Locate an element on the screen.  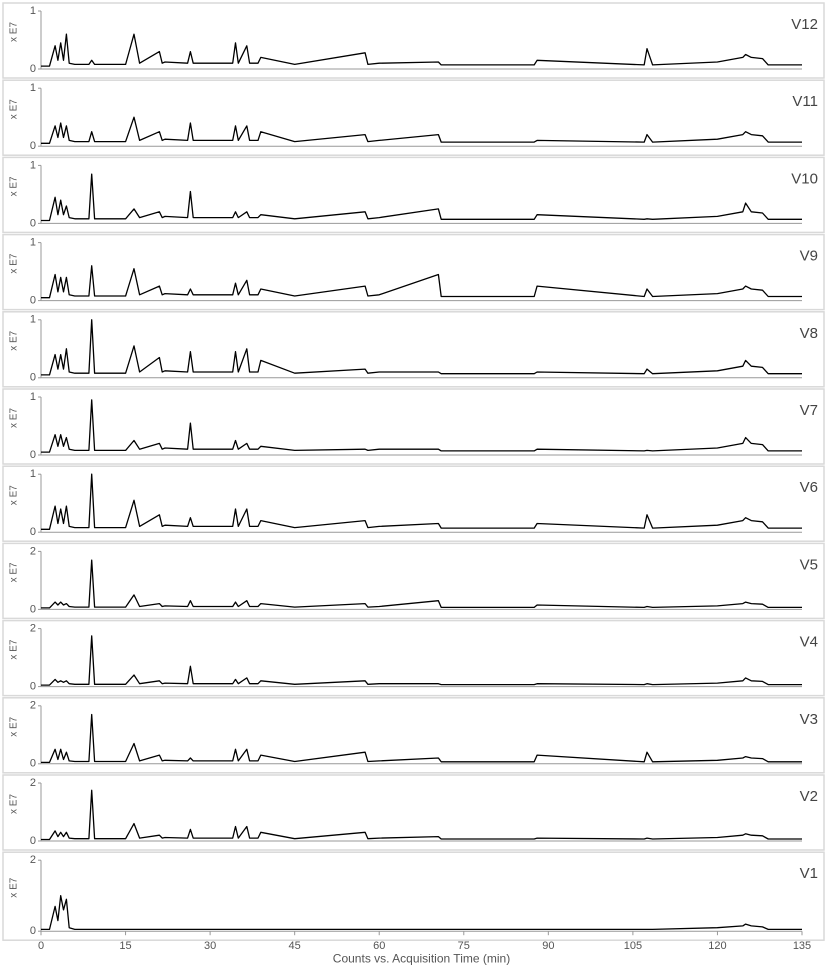
x-tick-label: 45 is located at coordinates (295, 946).